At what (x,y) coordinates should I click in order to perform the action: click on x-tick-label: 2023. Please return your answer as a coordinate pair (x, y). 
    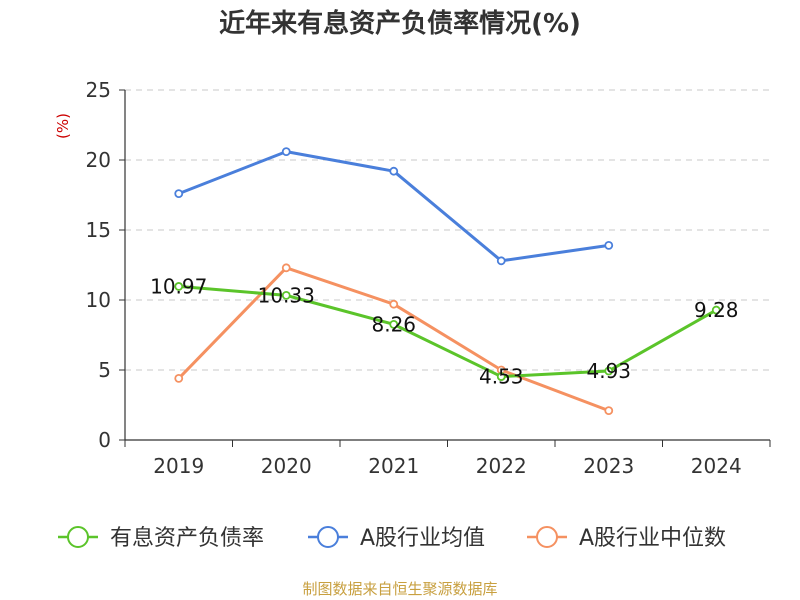
    Looking at the image, I should click on (608, 466).